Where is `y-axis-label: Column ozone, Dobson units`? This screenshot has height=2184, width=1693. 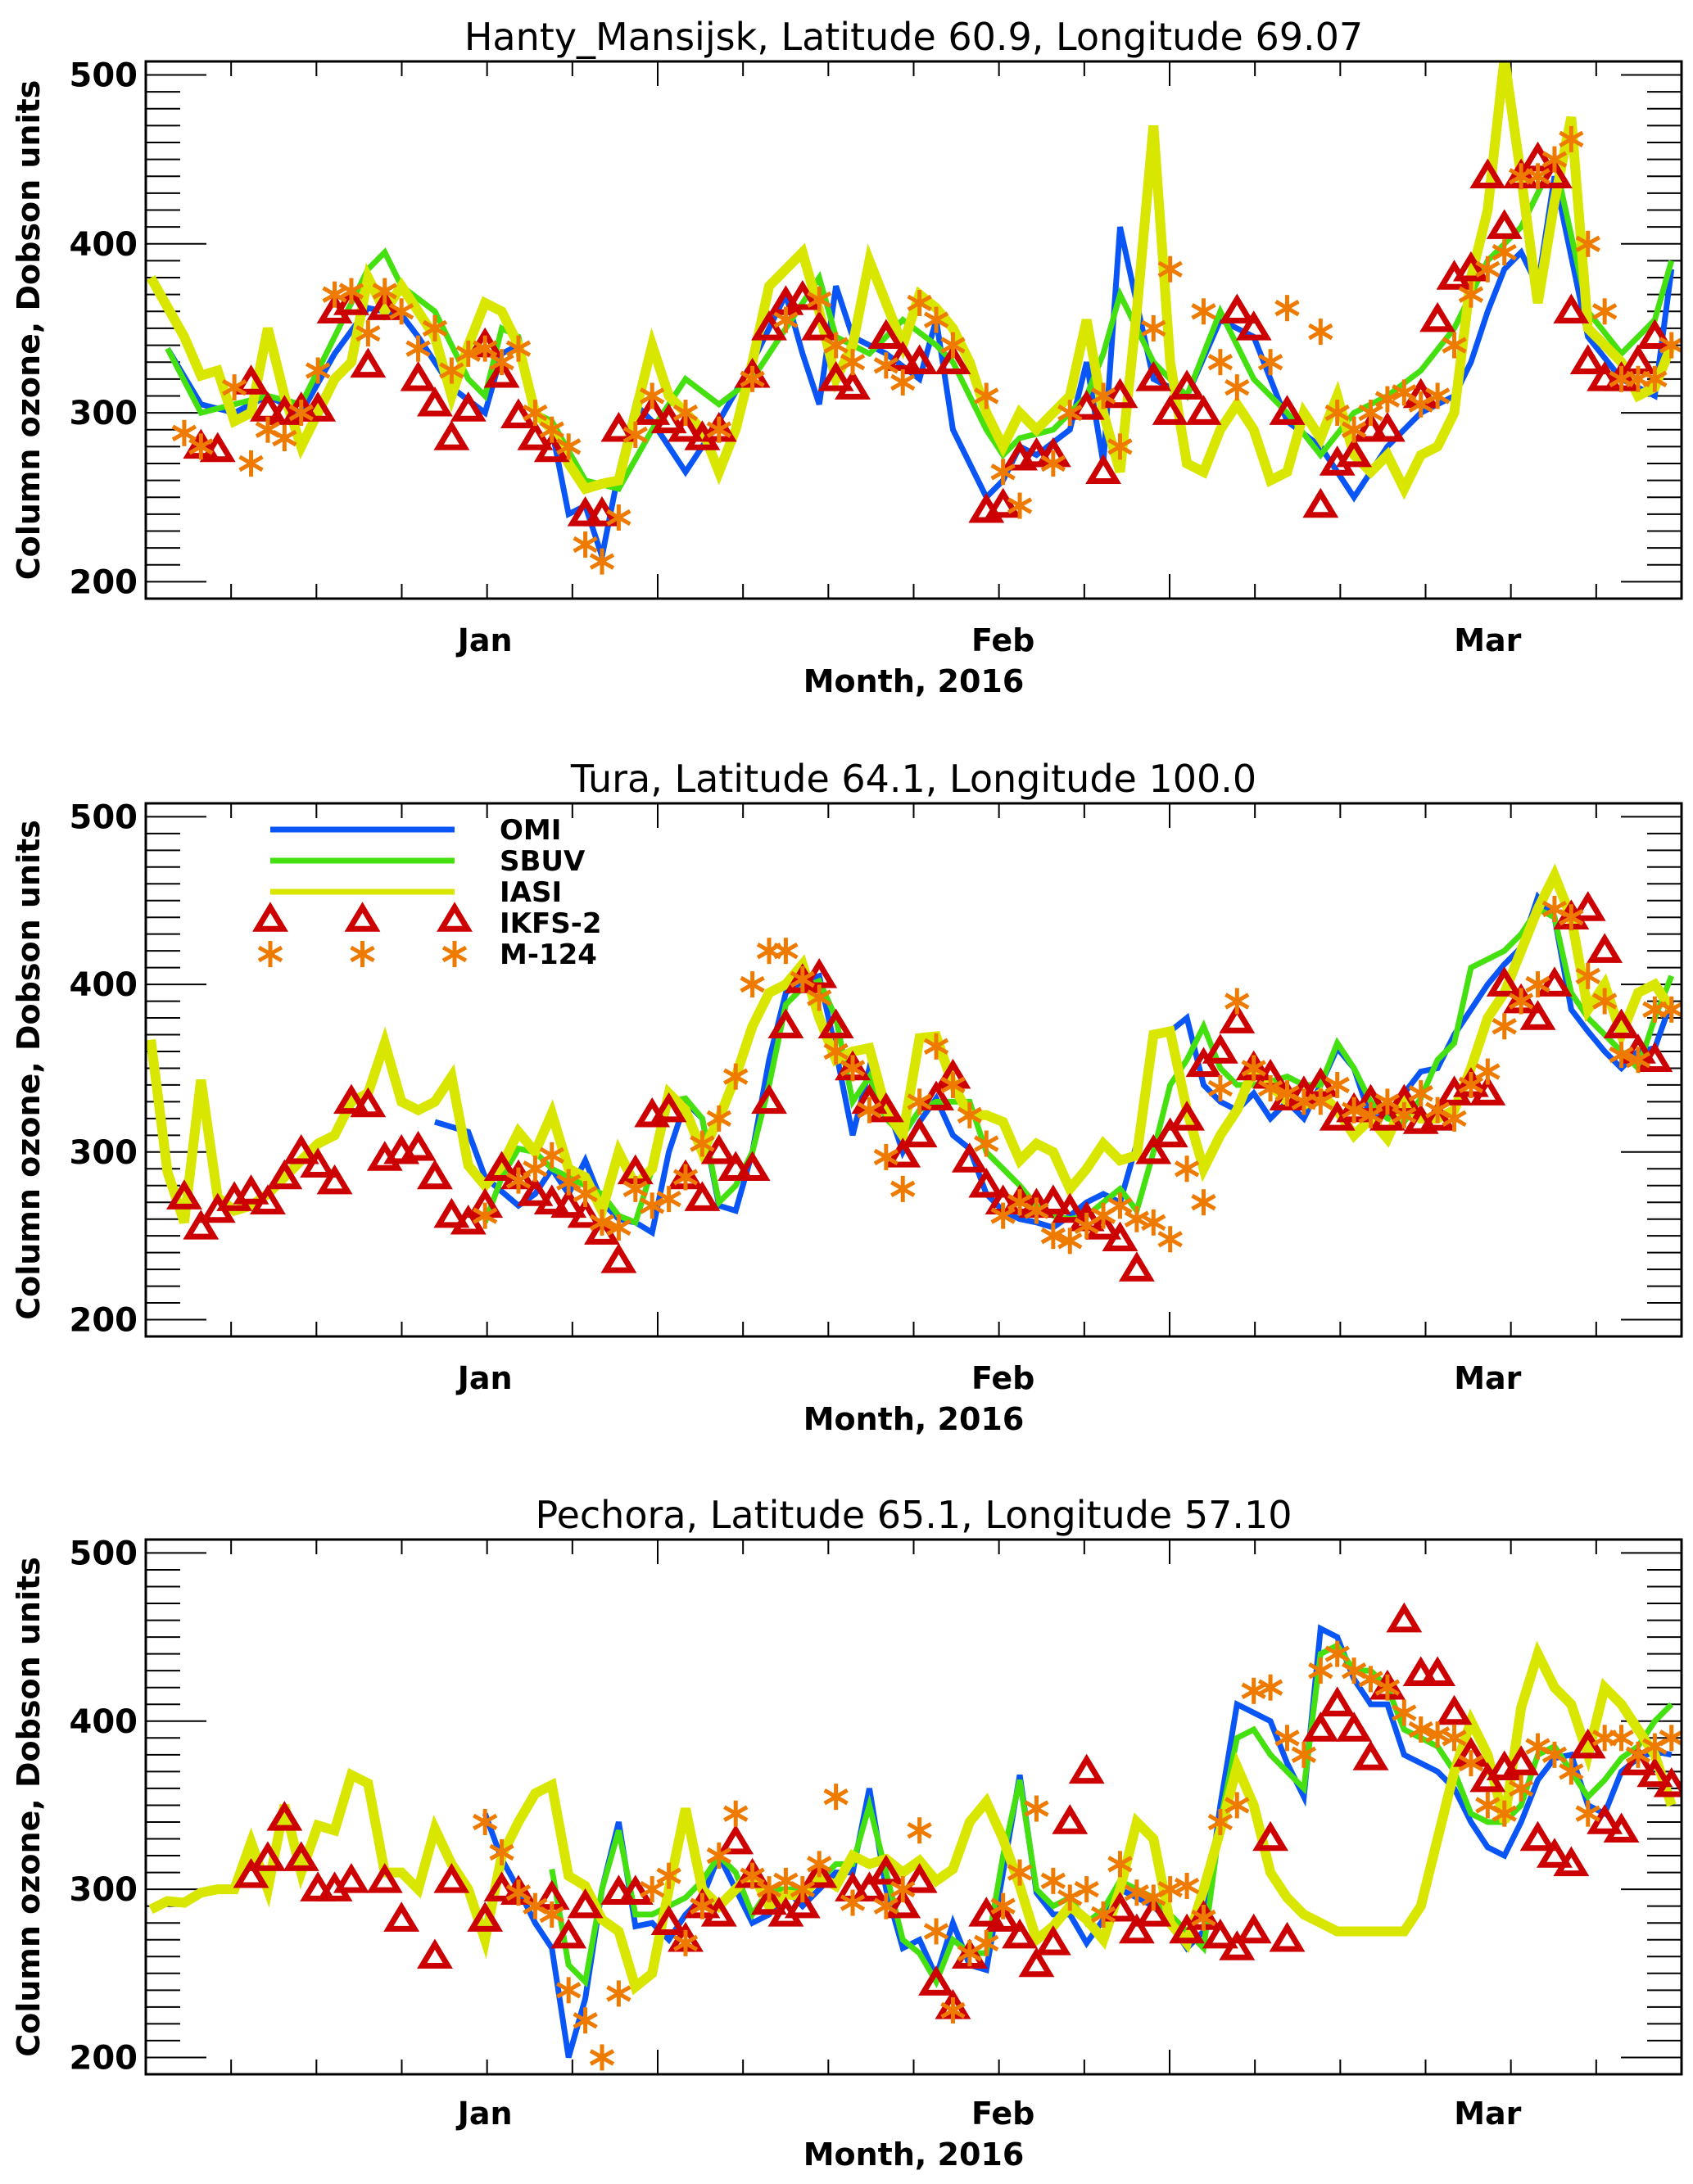 y-axis-label: Column ozone, Dobson units is located at coordinates (29, 1807).